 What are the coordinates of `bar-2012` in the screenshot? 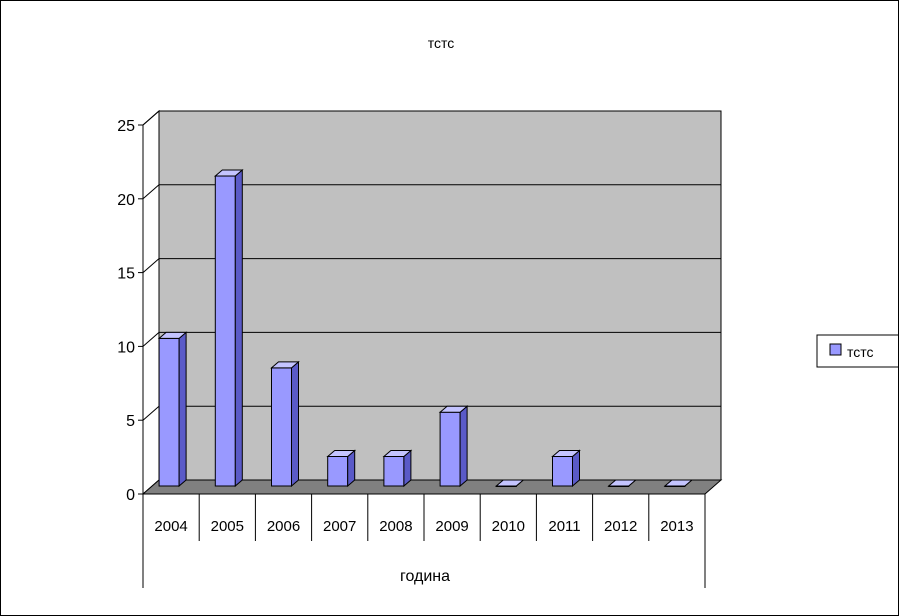 It's located at (622, 483).